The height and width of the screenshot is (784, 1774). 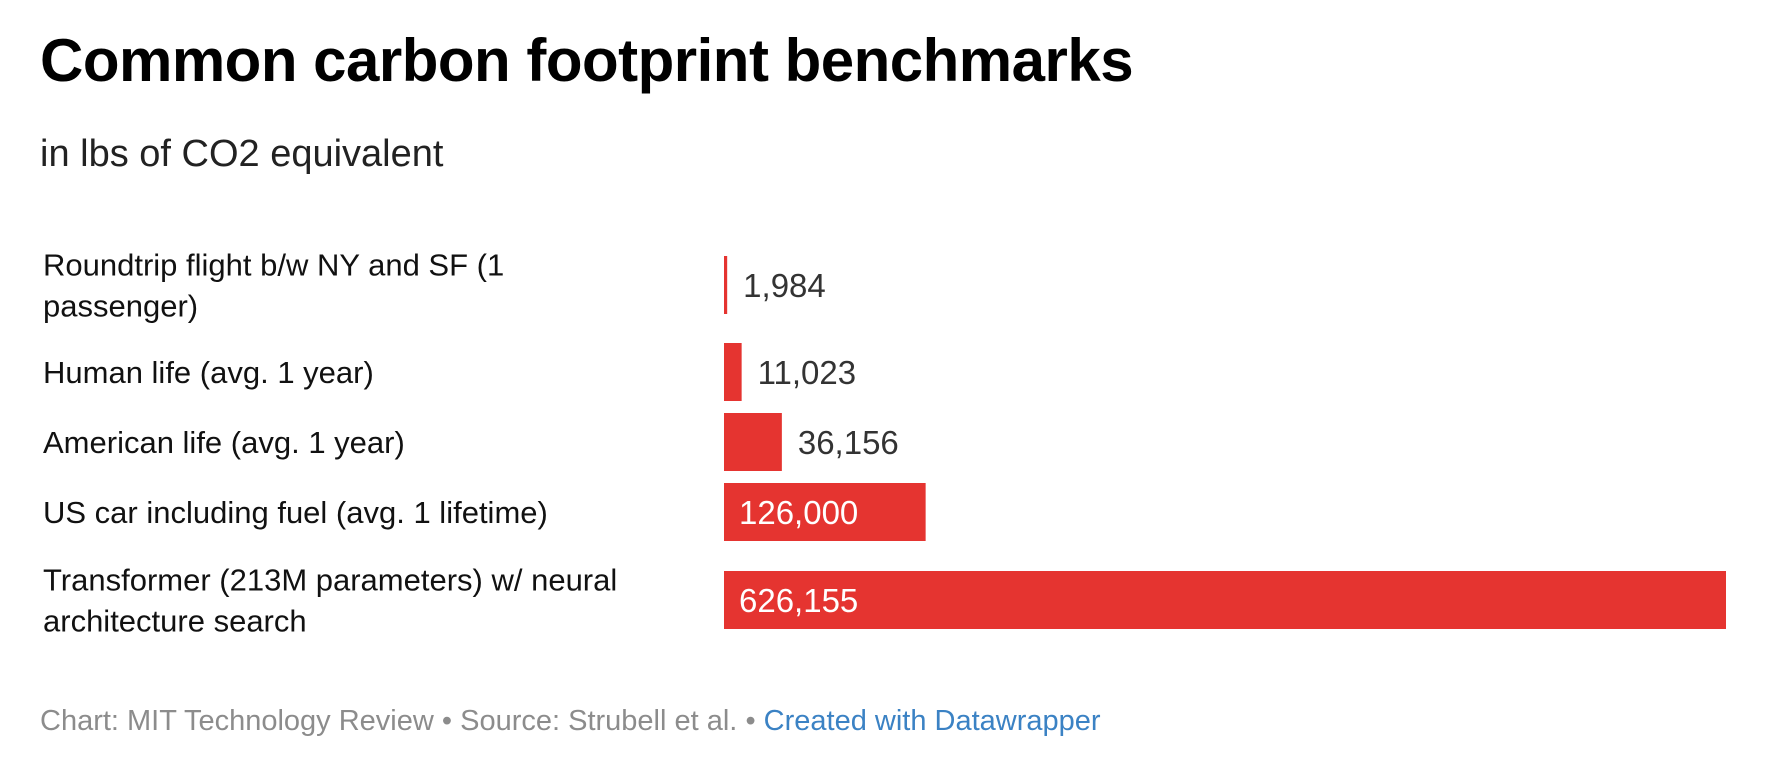 What do you see at coordinates (932, 721) in the screenshot?
I see `datawrapper-link: Created with Datawrapper` at bounding box center [932, 721].